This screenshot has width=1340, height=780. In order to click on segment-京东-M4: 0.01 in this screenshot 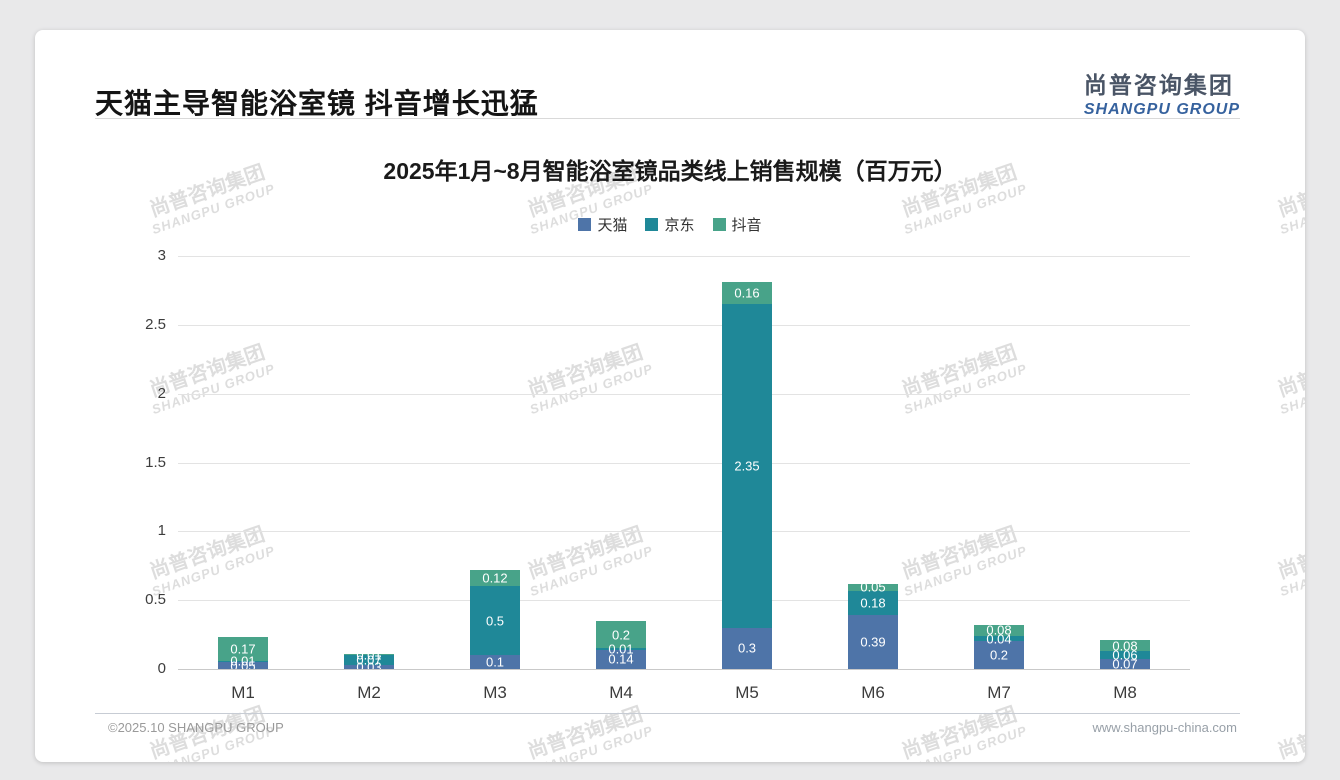, I will do `click(621, 649)`.